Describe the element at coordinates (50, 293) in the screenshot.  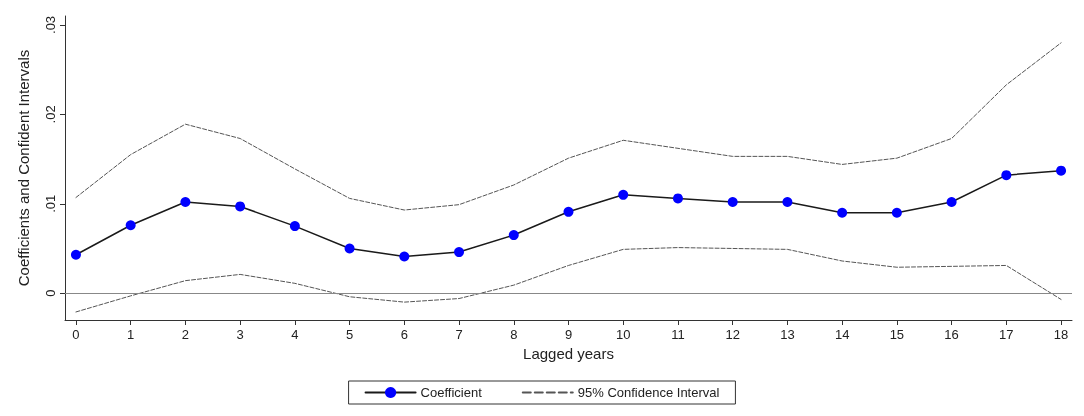
I see `y-tick-label: 0` at that location.